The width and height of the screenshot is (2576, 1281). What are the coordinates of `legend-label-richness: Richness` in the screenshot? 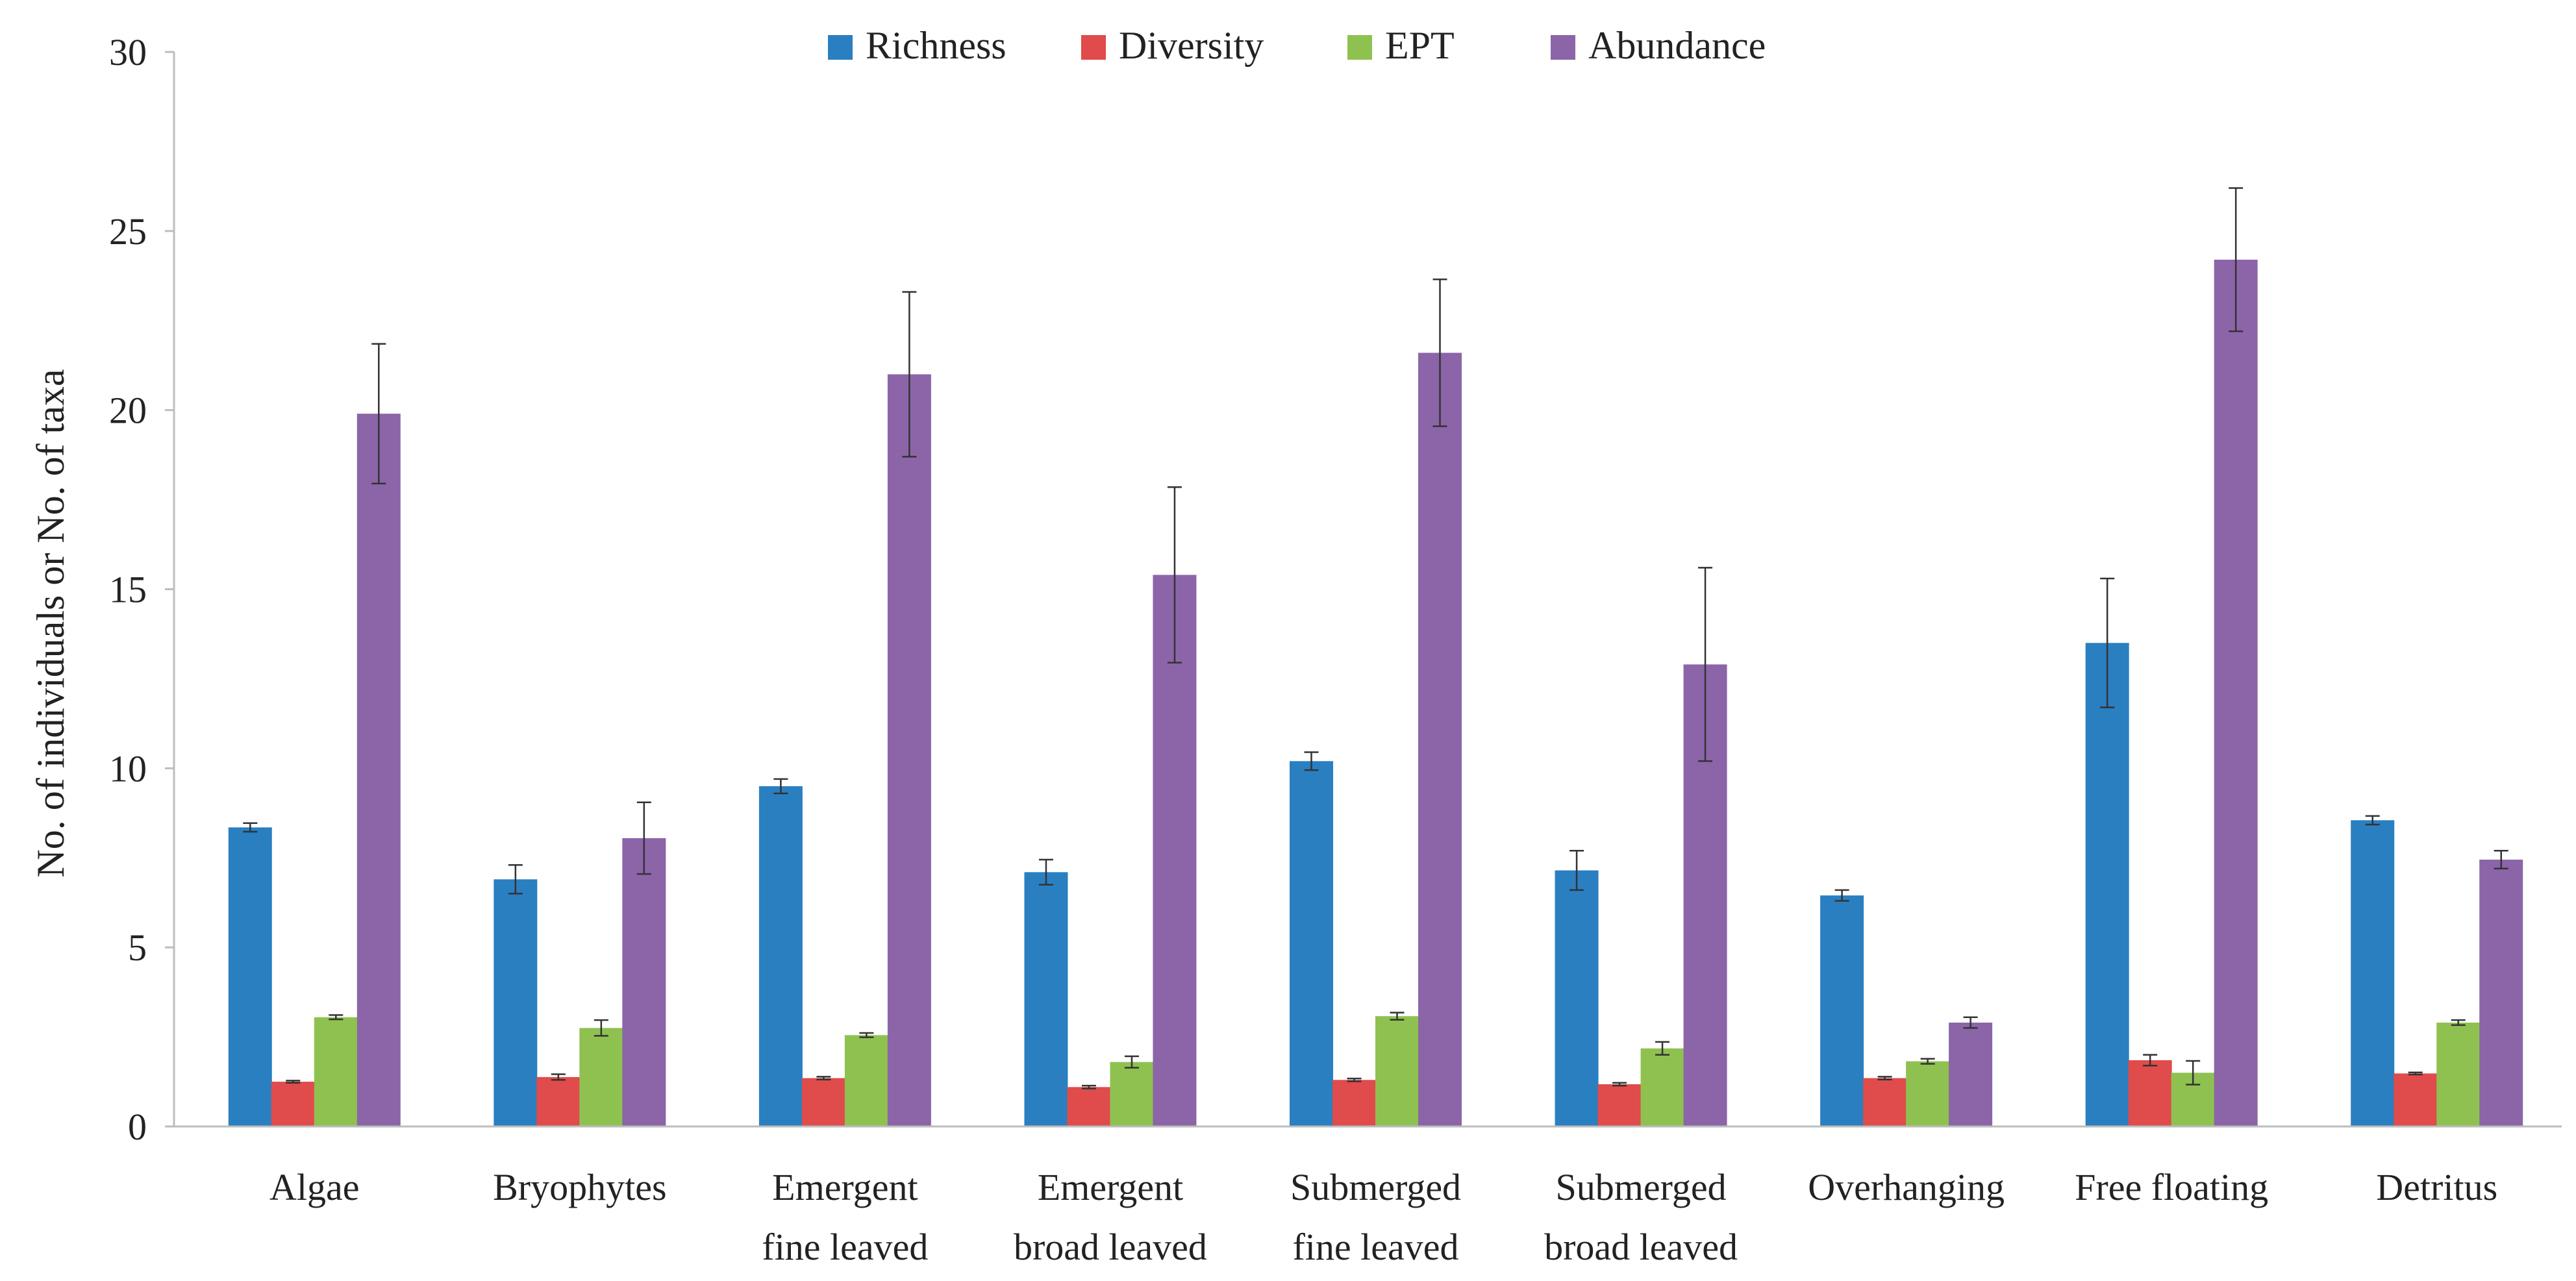 It's located at (936, 45).